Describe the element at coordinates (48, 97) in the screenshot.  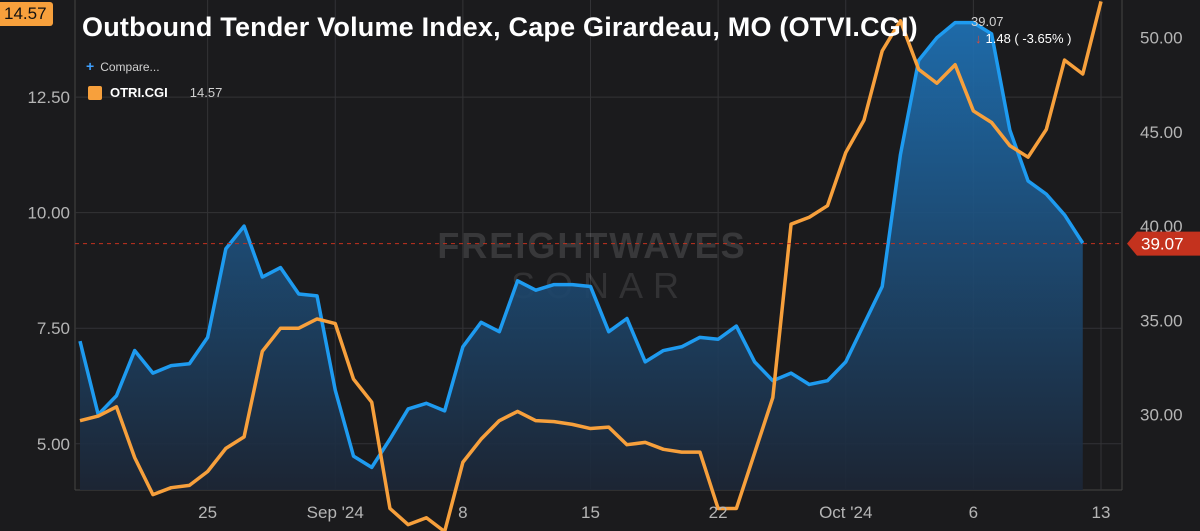
I see `left-tick-label: 12.50` at that location.